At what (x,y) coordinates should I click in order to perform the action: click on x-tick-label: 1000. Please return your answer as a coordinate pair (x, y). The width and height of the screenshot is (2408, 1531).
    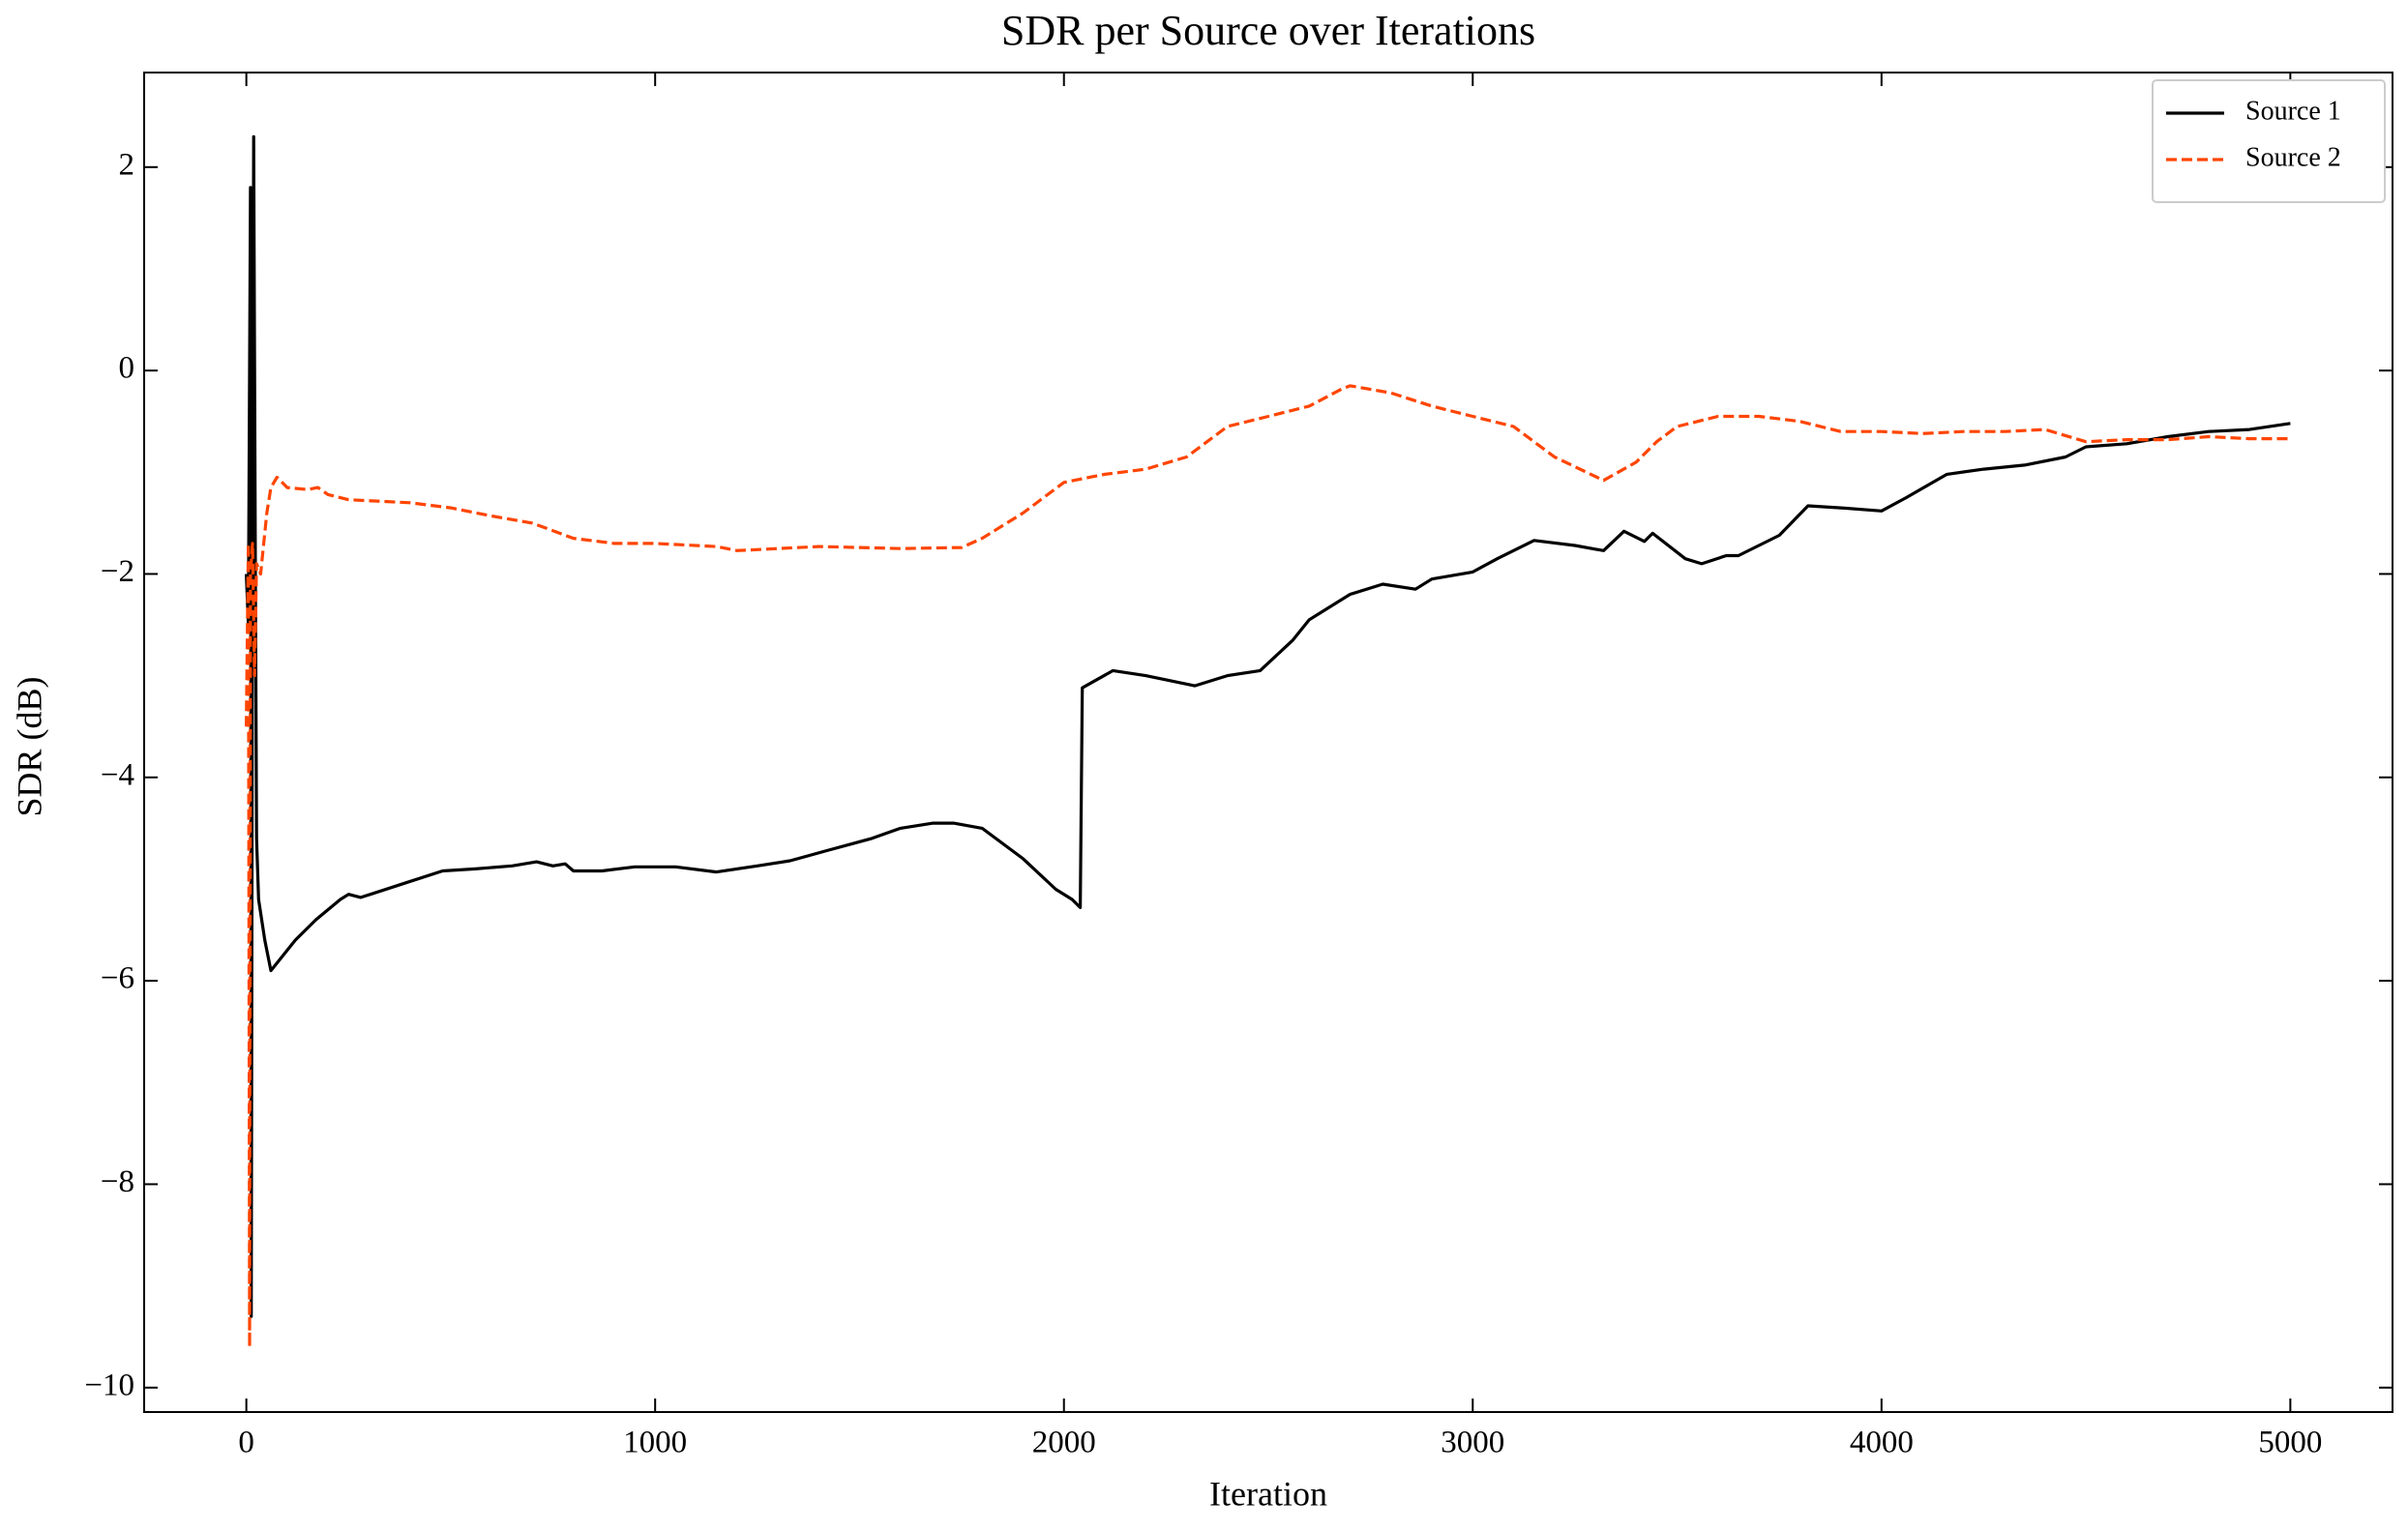
    Looking at the image, I should click on (655, 1443).